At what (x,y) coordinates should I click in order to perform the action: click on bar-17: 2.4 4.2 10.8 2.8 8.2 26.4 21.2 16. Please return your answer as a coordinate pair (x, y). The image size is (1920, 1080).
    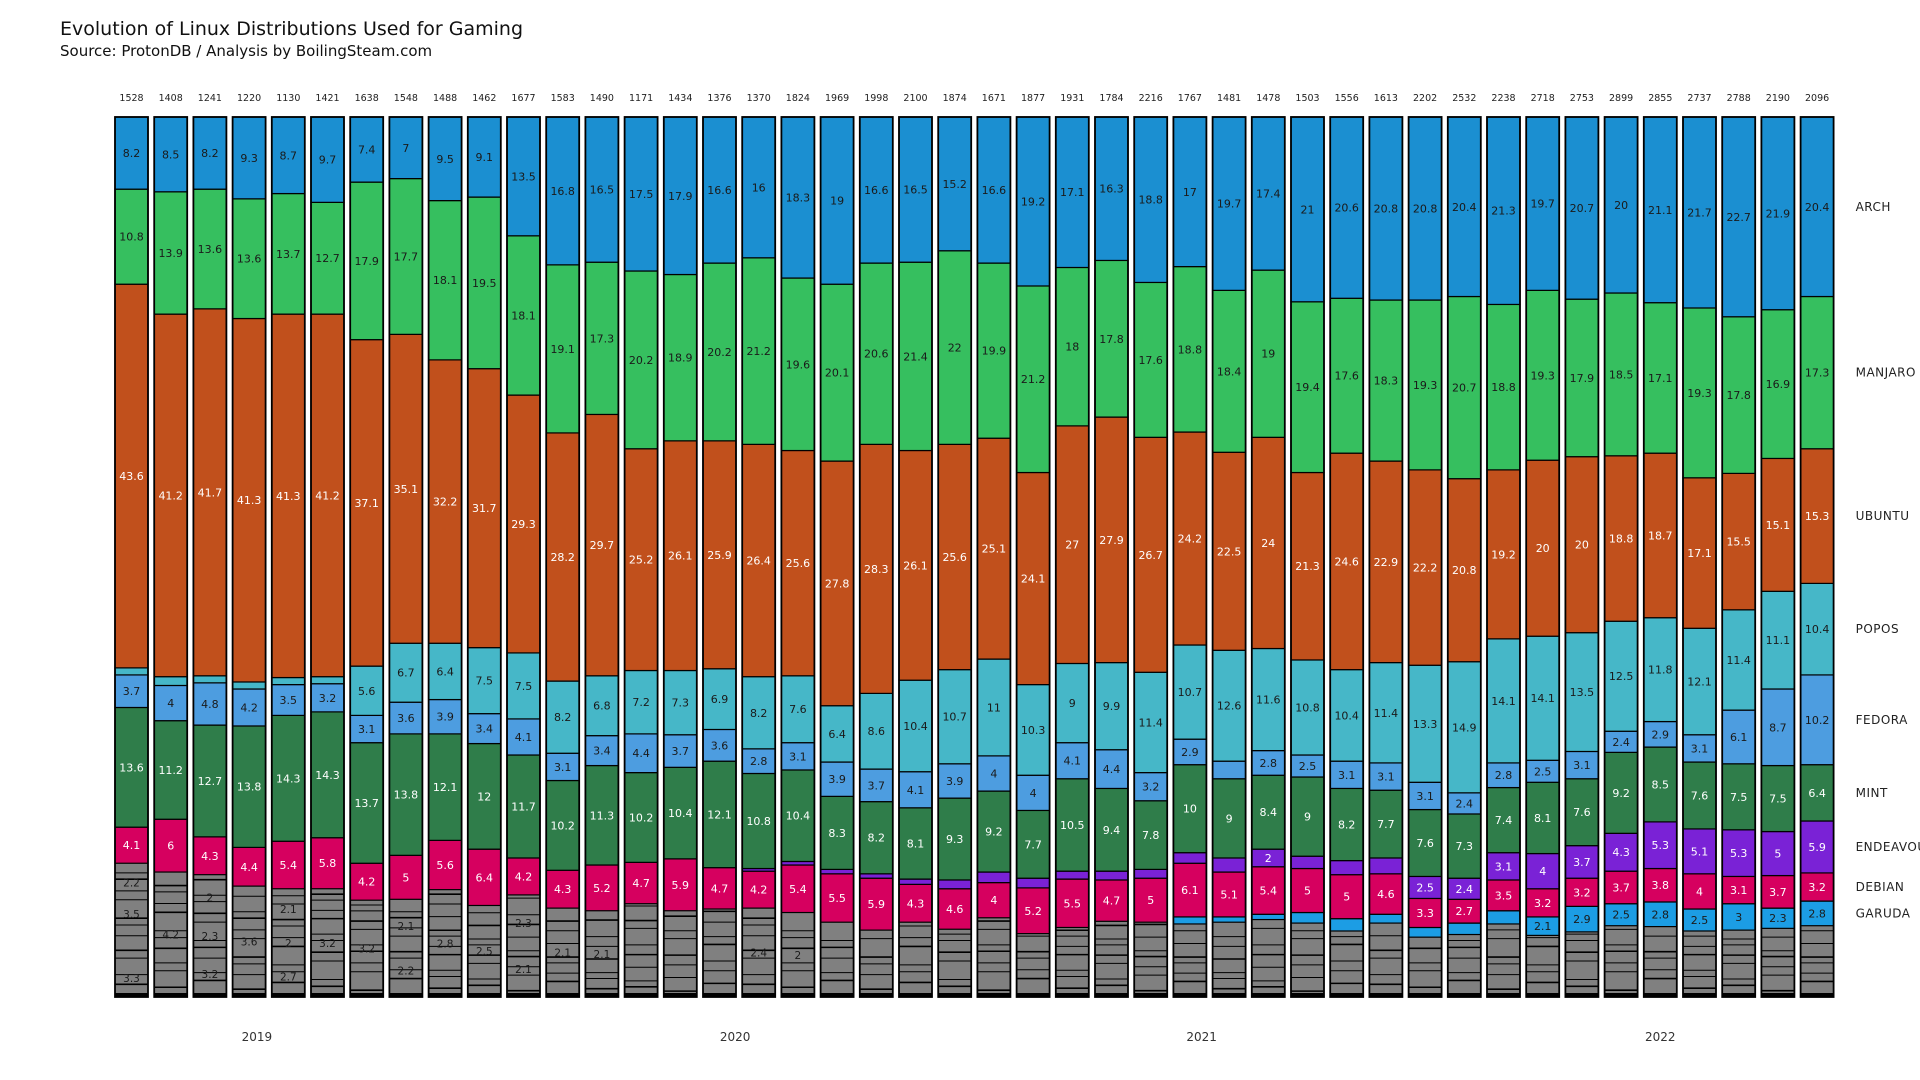
    Looking at the image, I should click on (759, 557).